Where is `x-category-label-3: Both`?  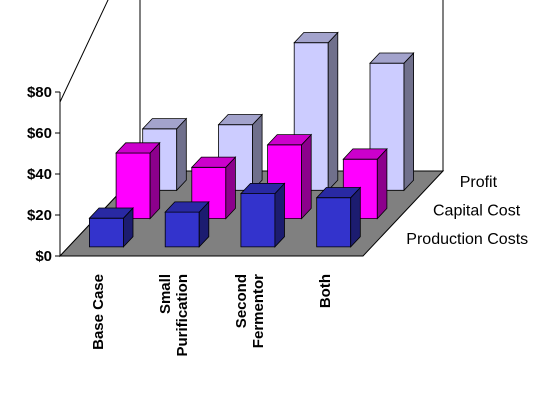
x-category-label-3: Both is located at coordinates (325, 291).